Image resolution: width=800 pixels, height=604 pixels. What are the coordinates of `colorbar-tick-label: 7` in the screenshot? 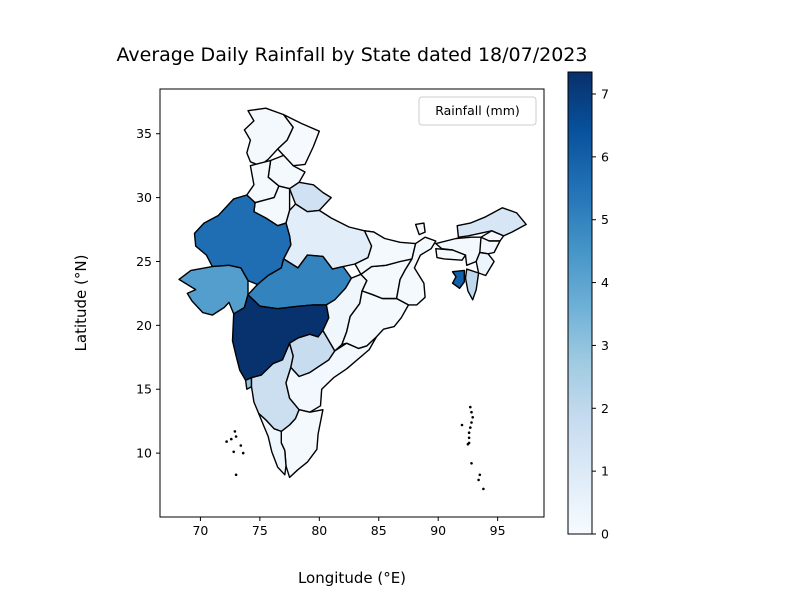 It's located at (605, 94).